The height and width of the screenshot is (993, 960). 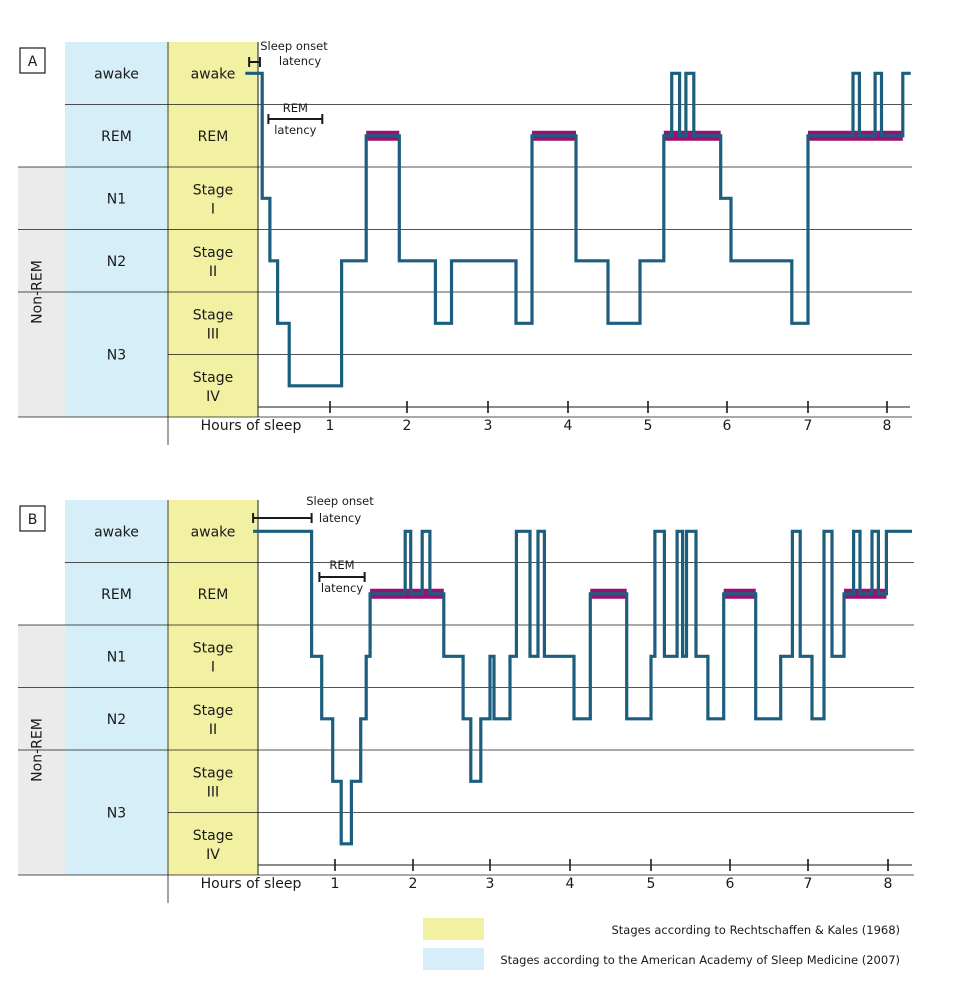 I want to click on panel-label: B, so click(x=33, y=520).